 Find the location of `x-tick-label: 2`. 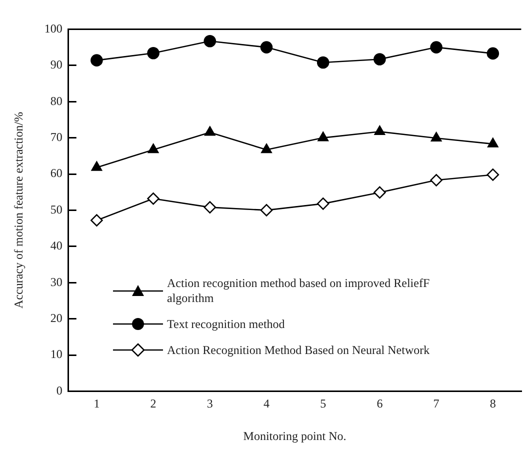

x-tick-label: 2 is located at coordinates (153, 403).